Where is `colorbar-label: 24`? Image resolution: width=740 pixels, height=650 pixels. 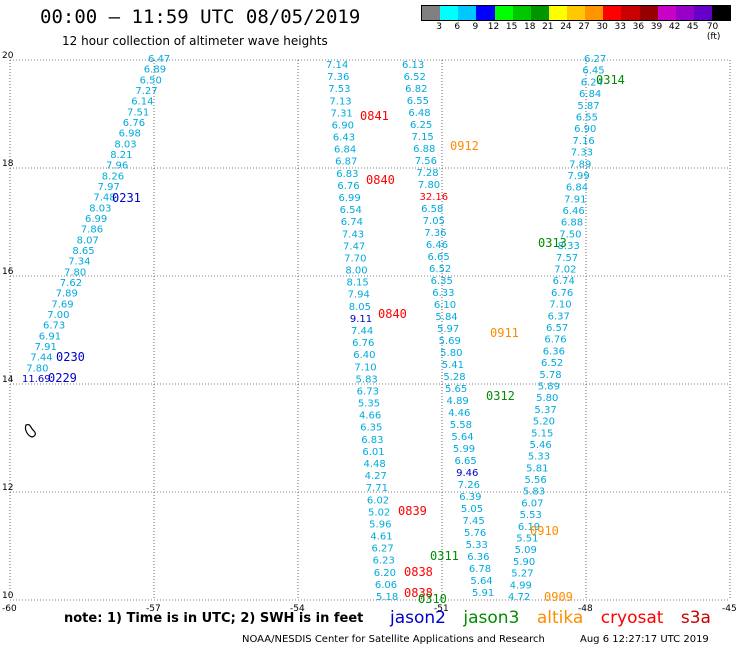
colorbar-label: 24 is located at coordinates (566, 27).